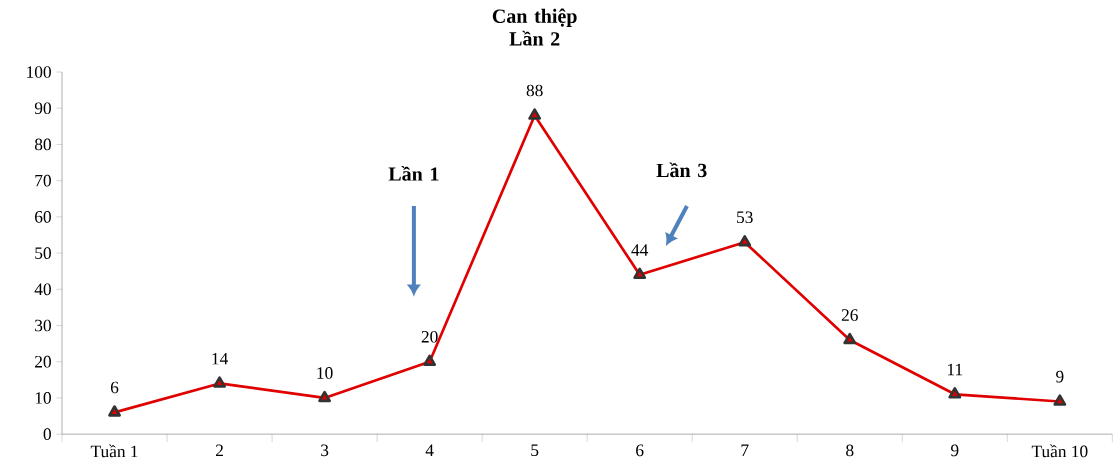  I want to click on y-tick-label: 0, so click(47, 434).